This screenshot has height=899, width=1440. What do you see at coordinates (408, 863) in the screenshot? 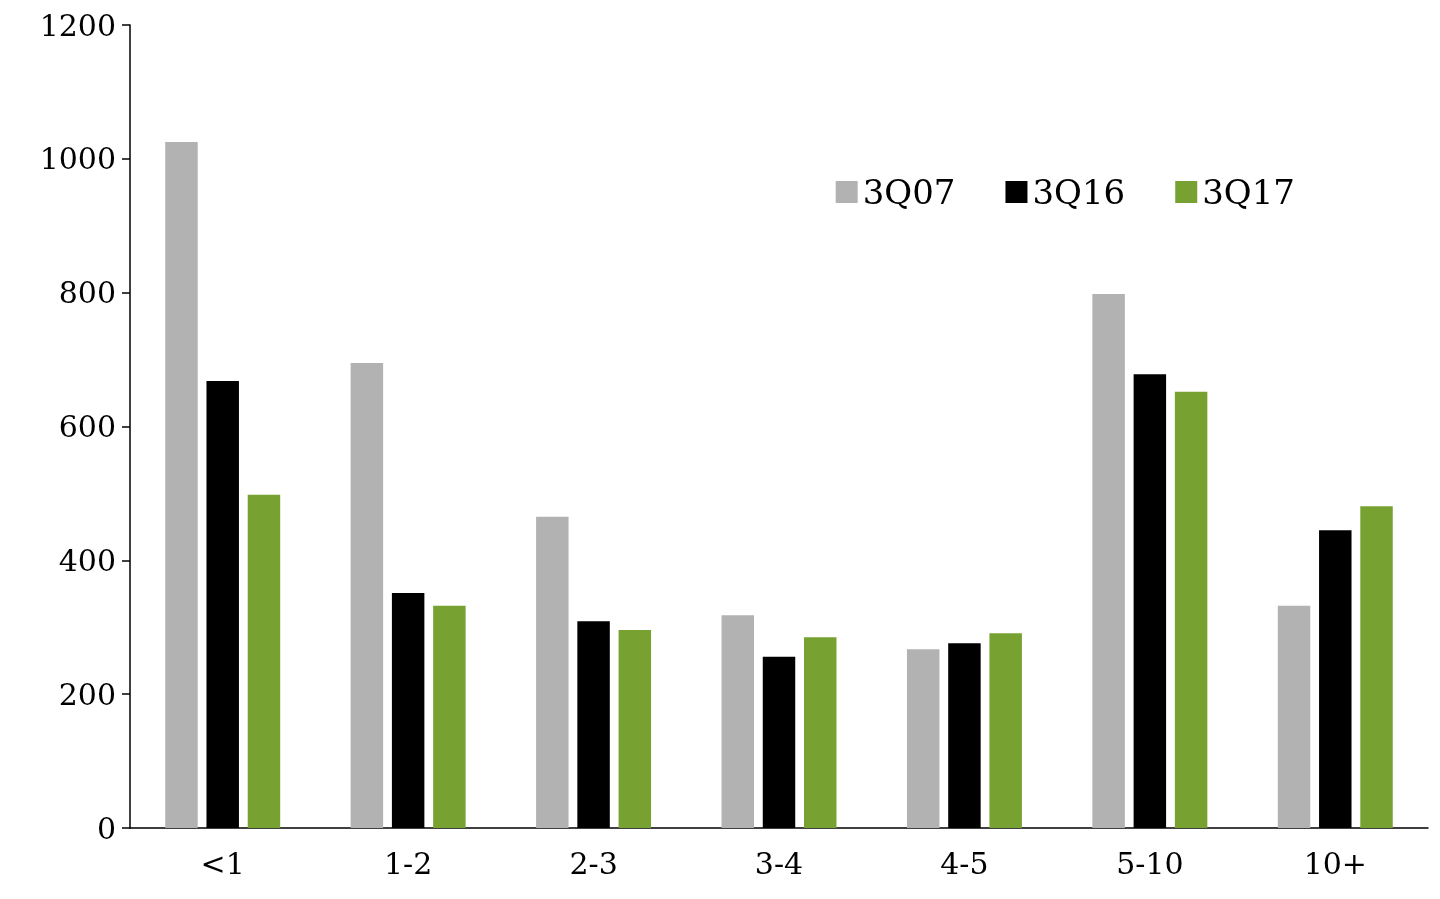
I see `x-tick-label: 1-2` at bounding box center [408, 863].